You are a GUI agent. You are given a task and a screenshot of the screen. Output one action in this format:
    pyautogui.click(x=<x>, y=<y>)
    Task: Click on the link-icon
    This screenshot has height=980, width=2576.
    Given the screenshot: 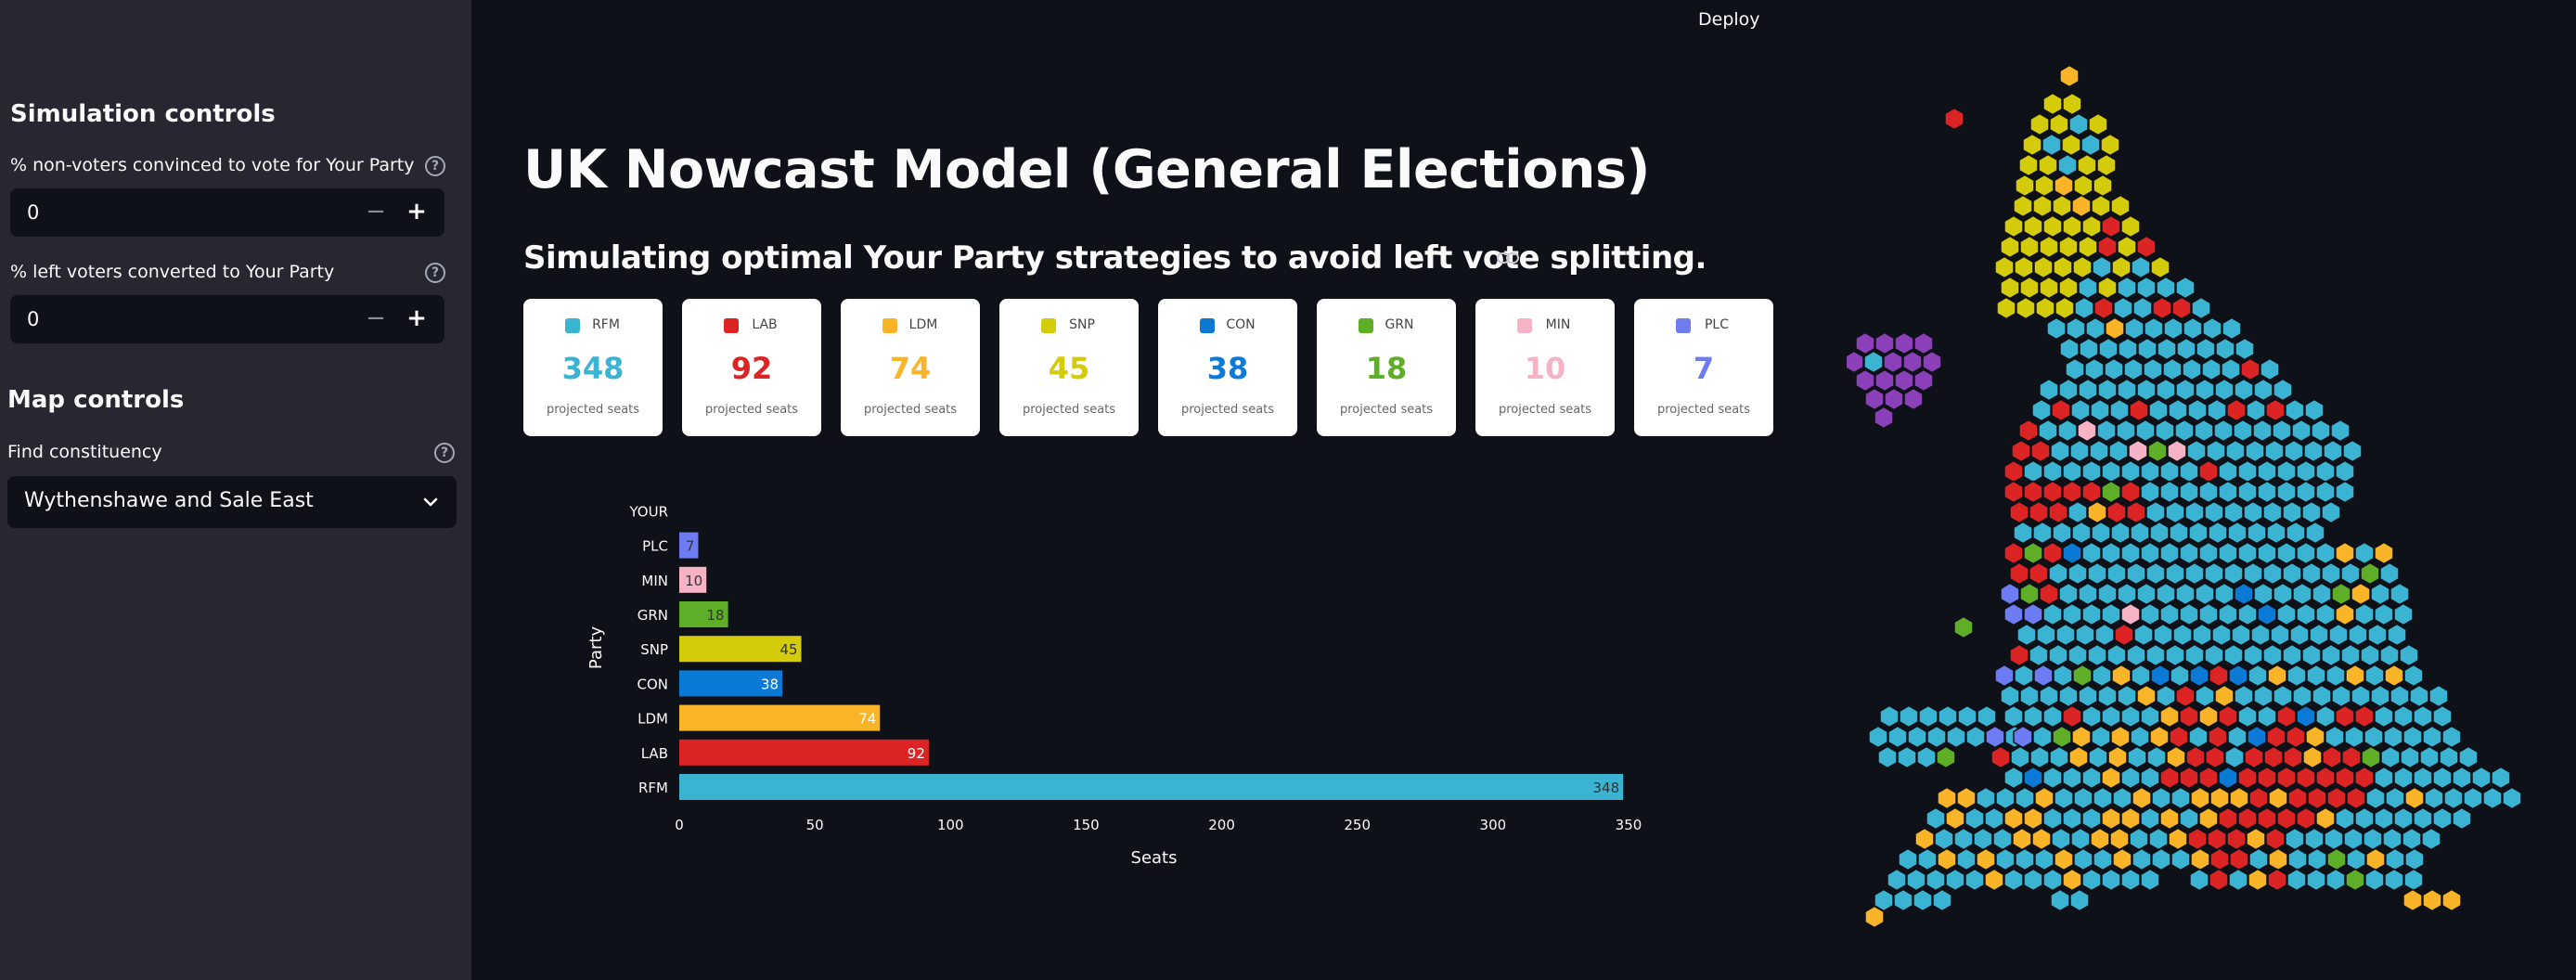 What is the action you would take?
    pyautogui.click(x=1509, y=258)
    